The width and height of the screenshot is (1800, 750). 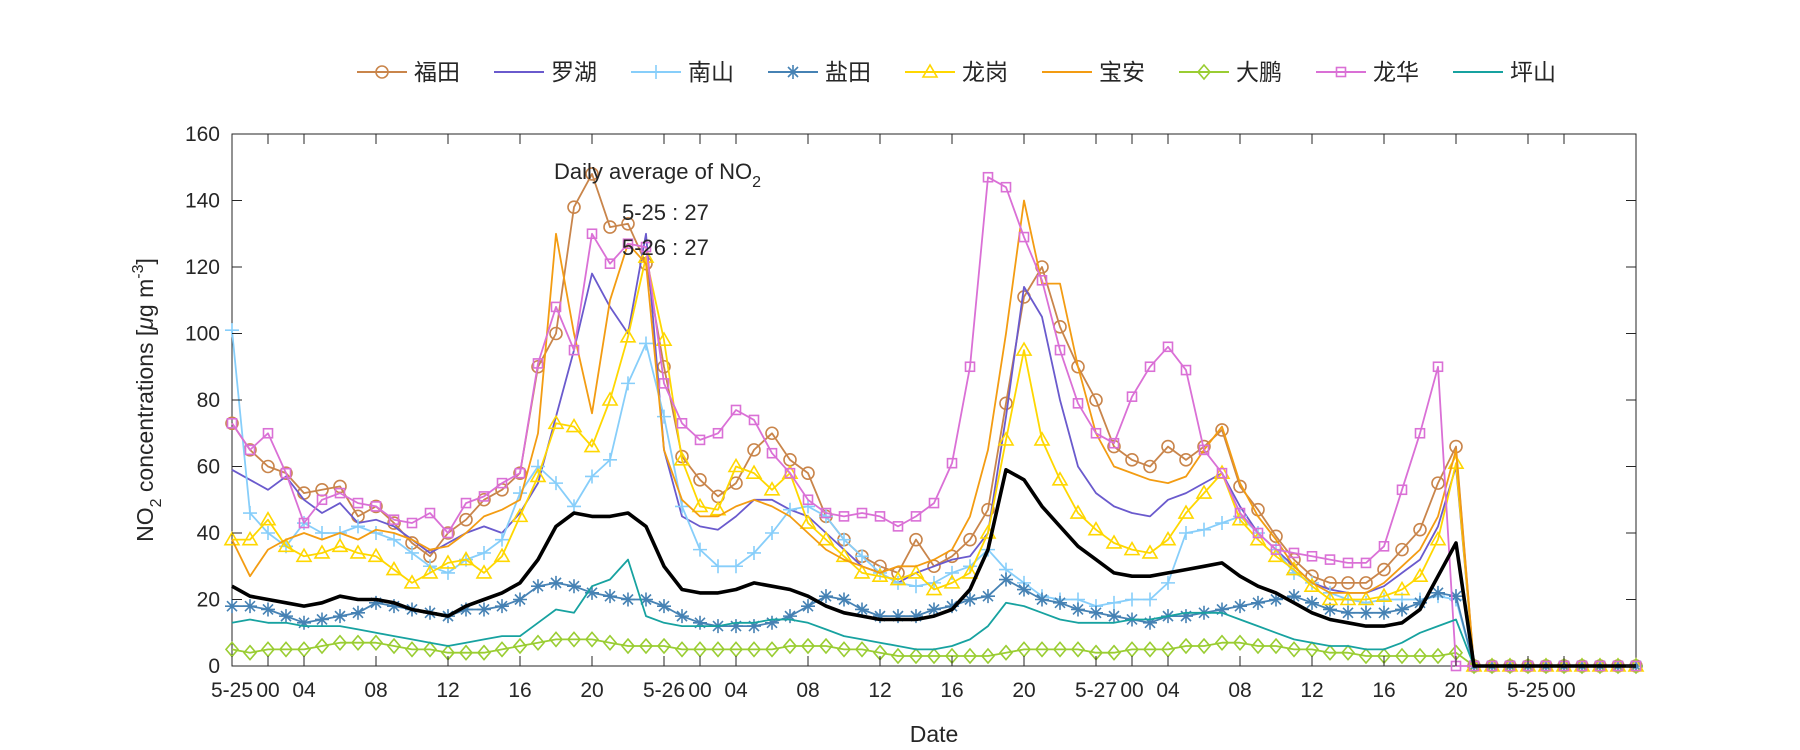 I want to click on annotation-line-1: 5-25 : 27, so click(x=665, y=212).